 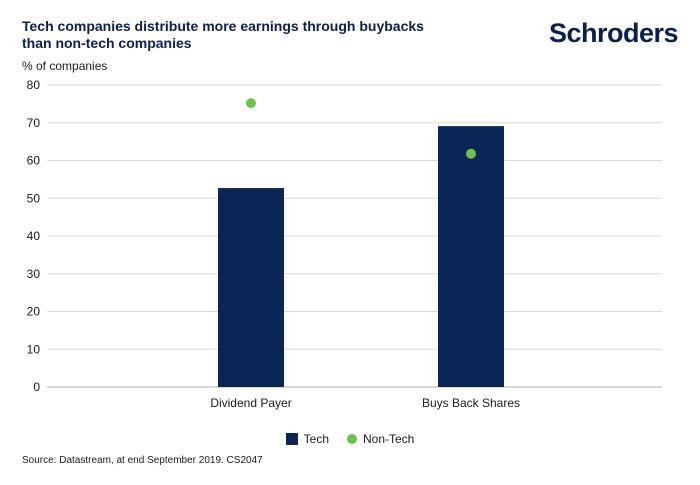 I want to click on y-tick-40: 40, so click(x=34, y=236).